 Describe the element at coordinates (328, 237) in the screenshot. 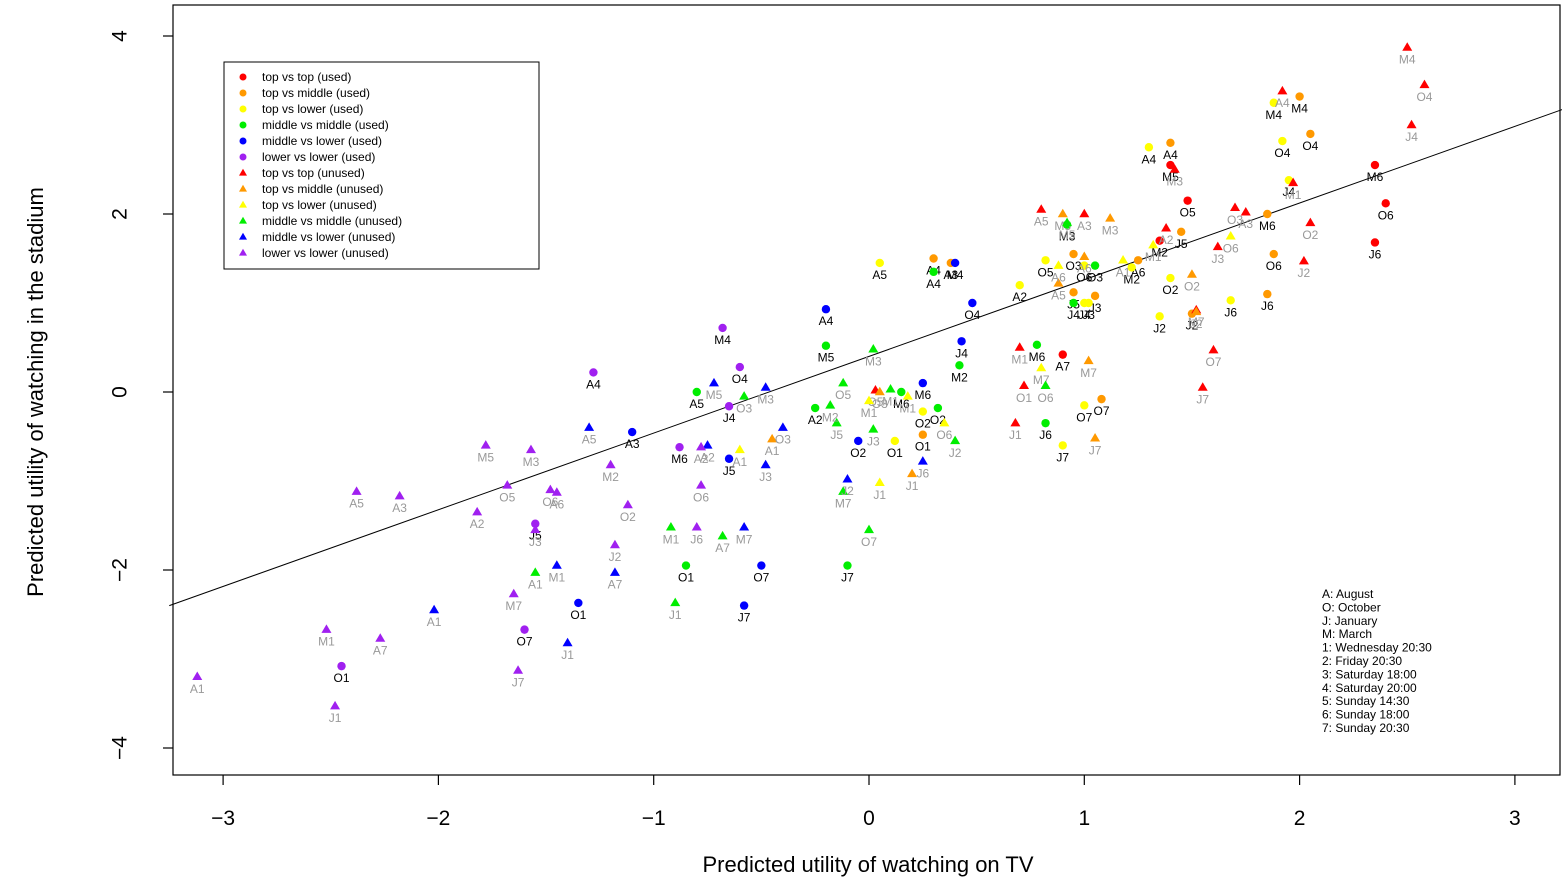

I see `legend-entry: middle vs lower (unused)` at that location.